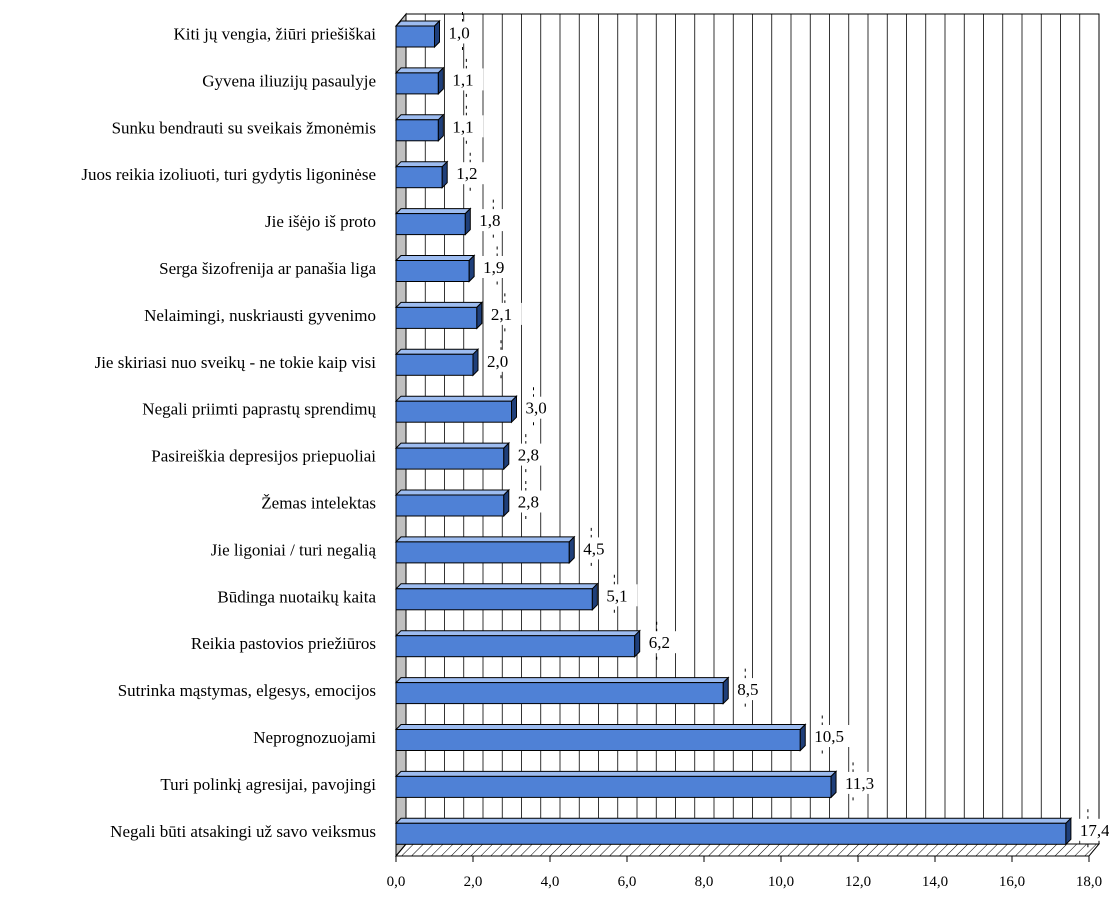  What do you see at coordinates (318, 503) in the screenshot?
I see `category-label: Žemas intelektas` at bounding box center [318, 503].